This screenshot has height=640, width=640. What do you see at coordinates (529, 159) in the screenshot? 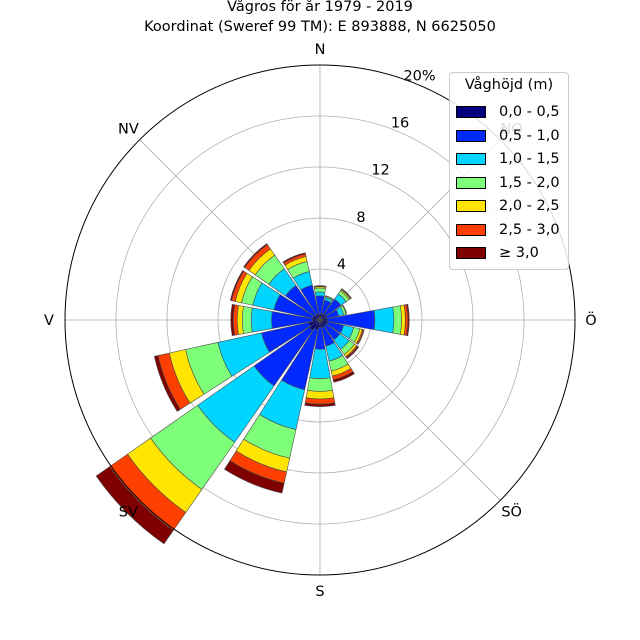
I see `legend-label: 1,0 - 1,5` at bounding box center [529, 159].